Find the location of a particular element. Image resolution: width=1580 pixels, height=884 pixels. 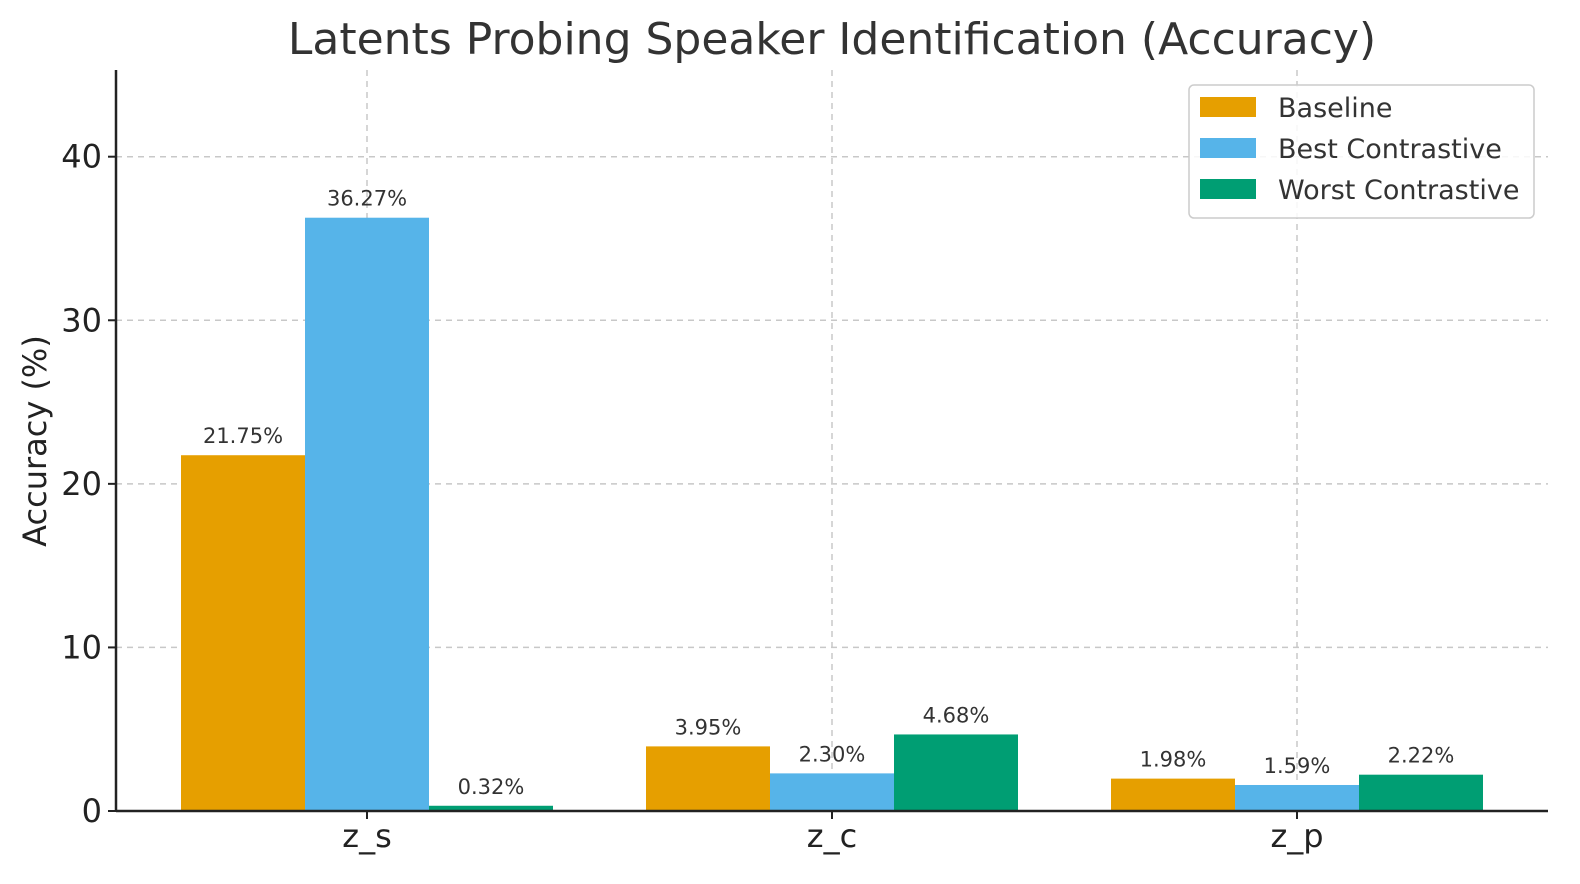

bar-worst-contrastive-z_c is located at coordinates (956, 772).